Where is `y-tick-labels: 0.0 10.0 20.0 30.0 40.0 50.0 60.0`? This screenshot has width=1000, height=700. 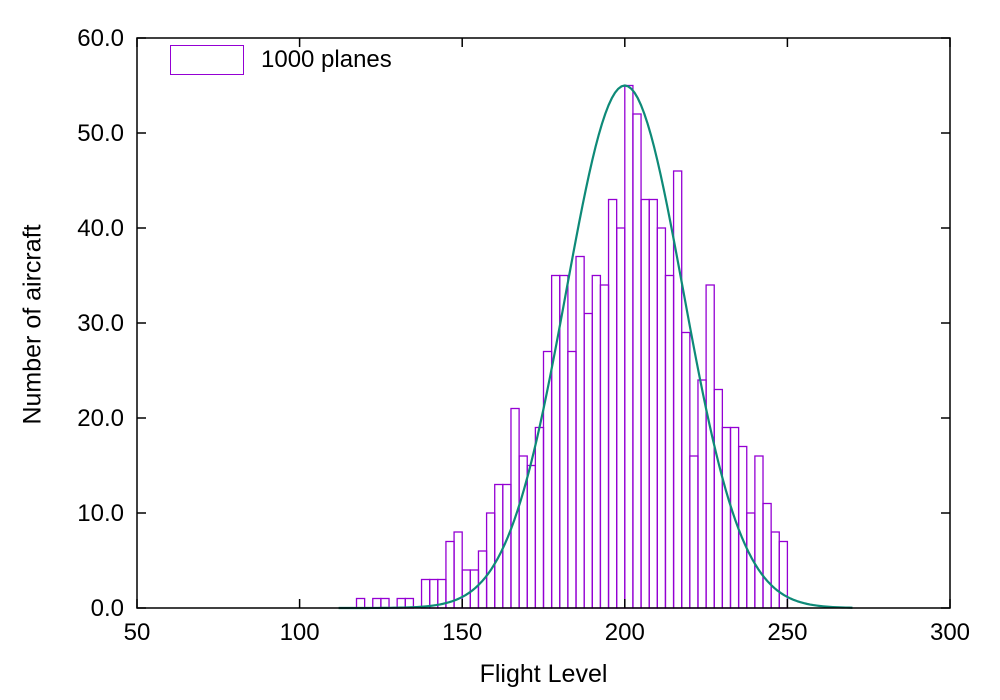
y-tick-labels: 0.0 10.0 20.0 30.0 40.0 50.0 60.0 is located at coordinates (100, 323).